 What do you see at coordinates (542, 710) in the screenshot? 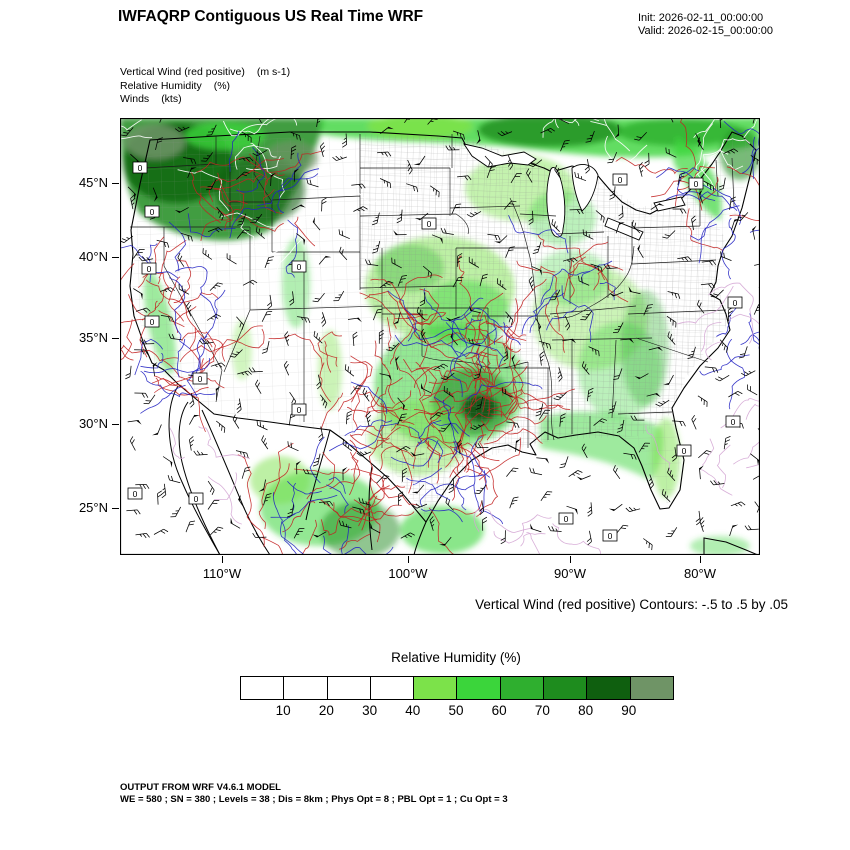
I see `colorbar-tick-label: 70` at bounding box center [542, 710].